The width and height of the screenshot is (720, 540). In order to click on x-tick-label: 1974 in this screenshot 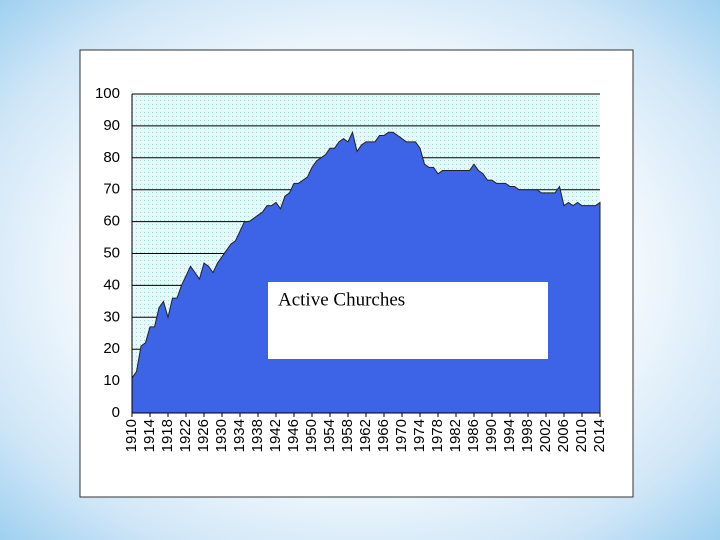, I will do `click(419, 435)`.